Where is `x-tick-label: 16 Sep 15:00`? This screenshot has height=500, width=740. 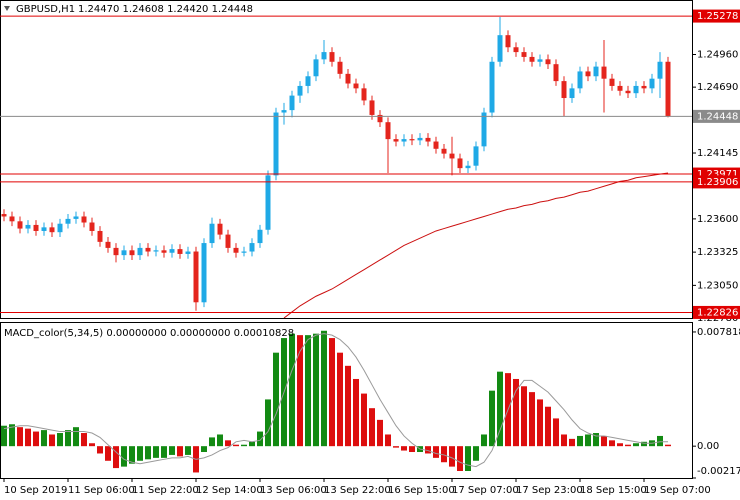
x-tick-label: 16 Sep 15:00 is located at coordinates (421, 490).